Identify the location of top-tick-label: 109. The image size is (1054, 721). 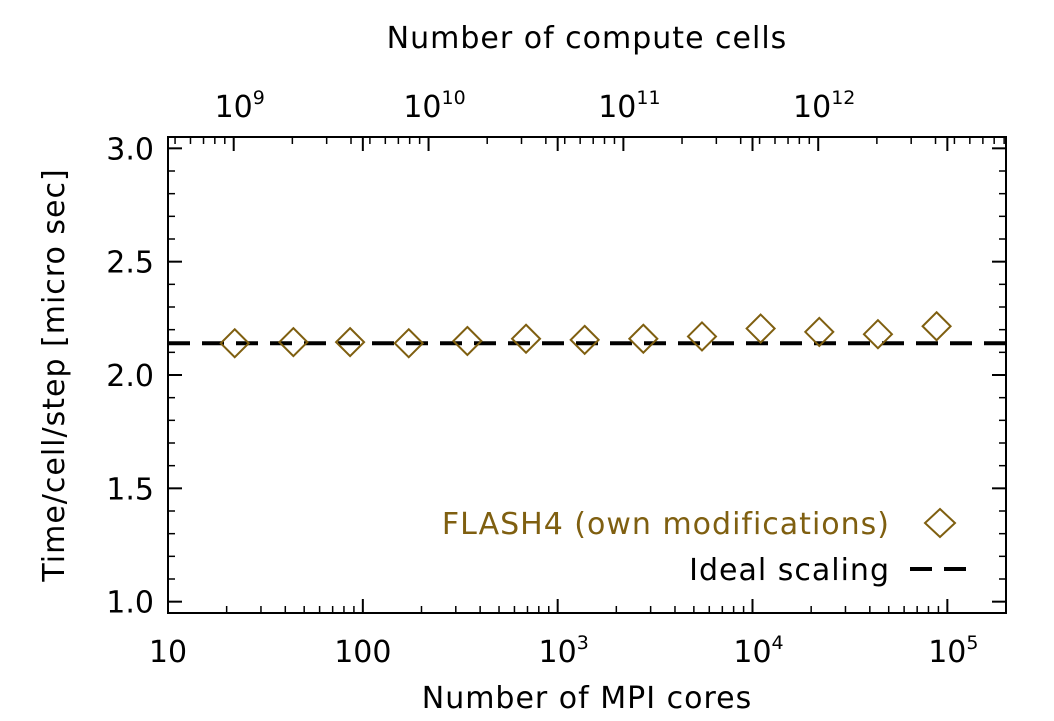
(240, 106).